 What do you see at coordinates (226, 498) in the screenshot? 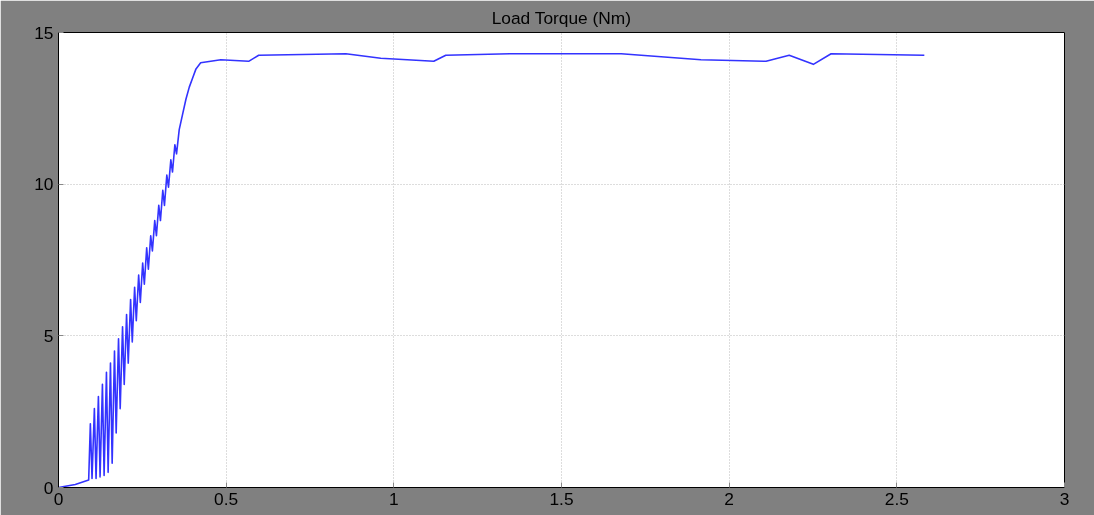
I see `x-tick-label: 0.5` at bounding box center [226, 498].